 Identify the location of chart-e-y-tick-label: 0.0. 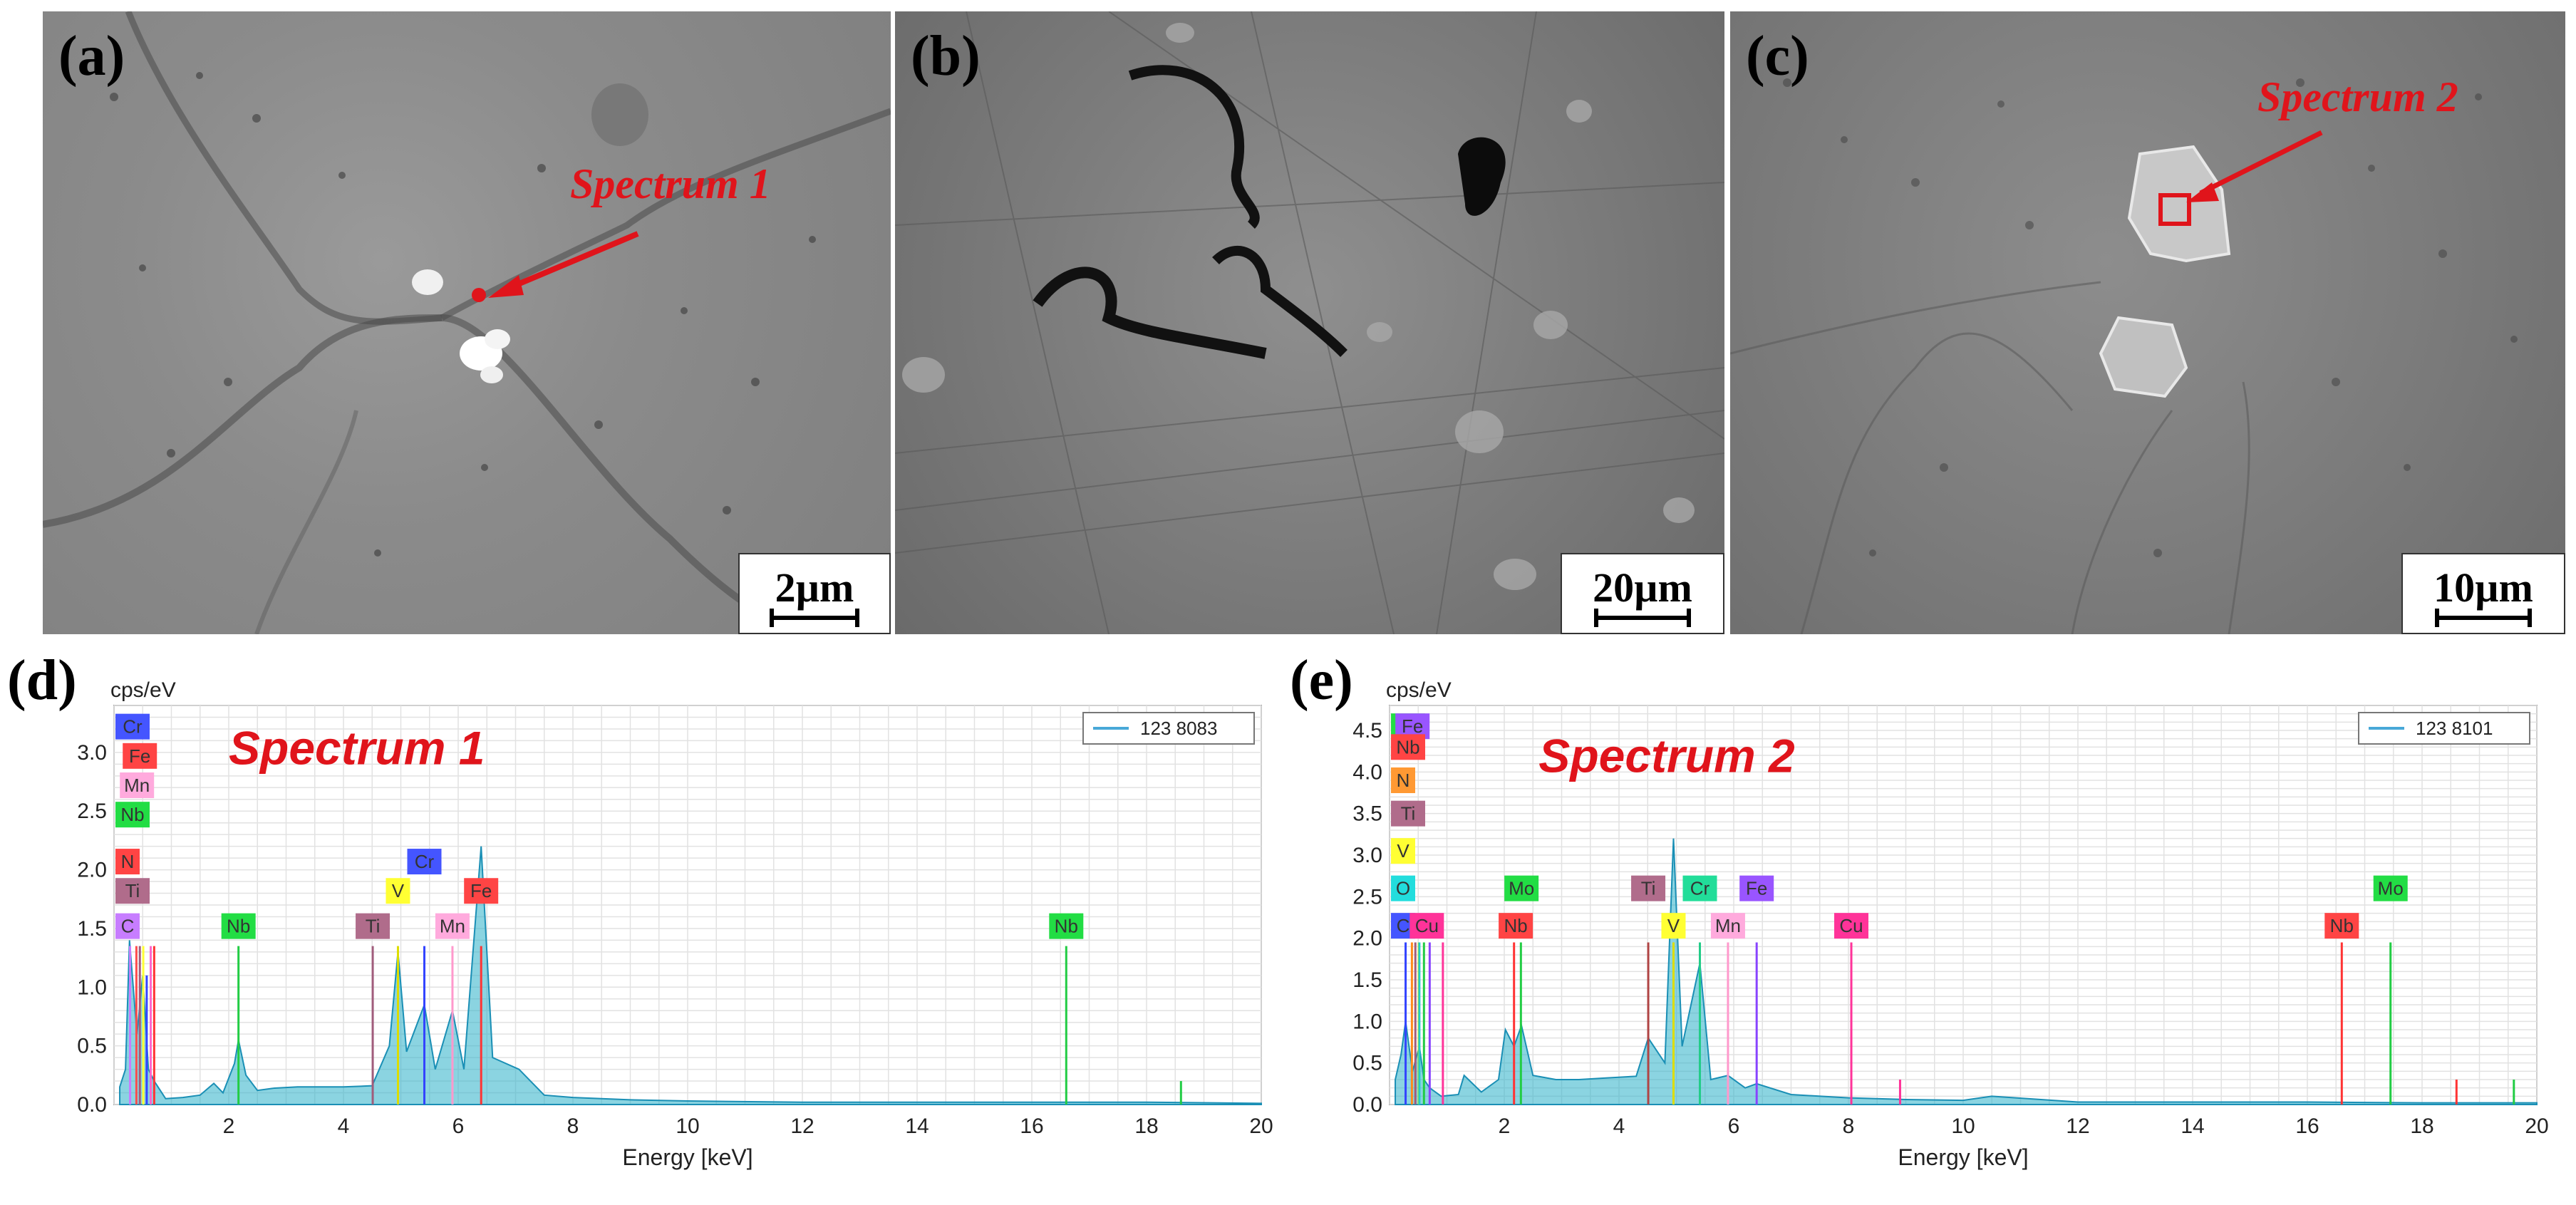
(1367, 1105).